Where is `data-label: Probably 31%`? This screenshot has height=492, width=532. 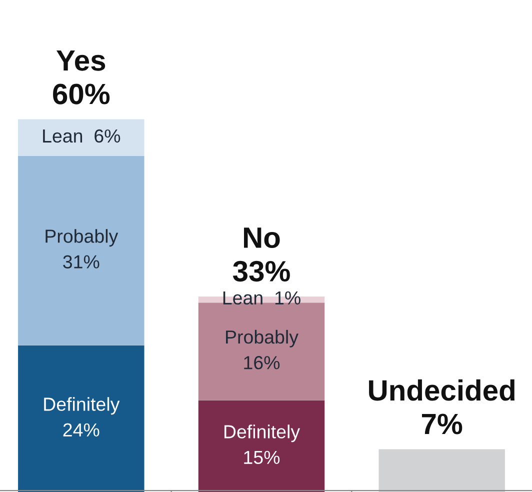
data-label: Probably 31% is located at coordinates (82, 248).